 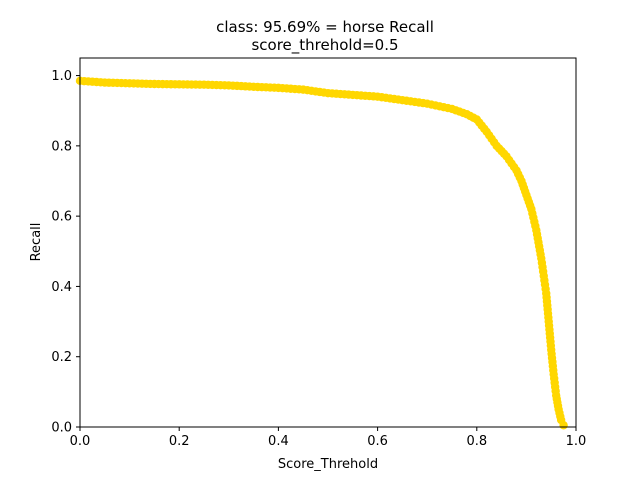 I want to click on y-axis-label: Recall, so click(x=36, y=242).